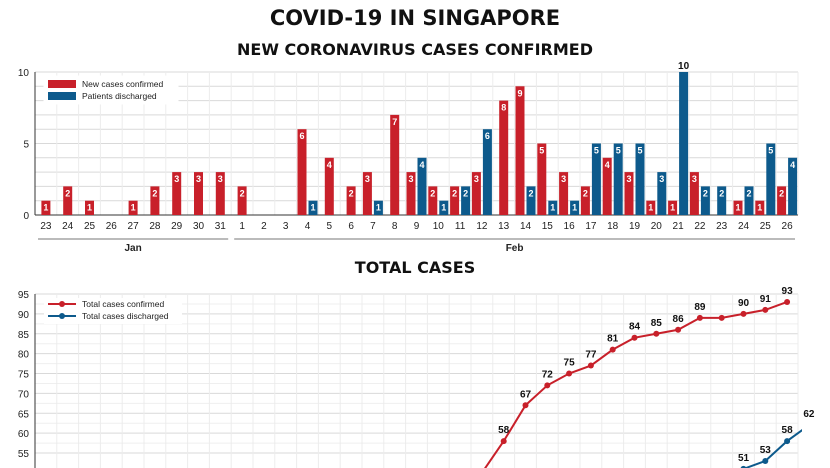 The height and width of the screenshot is (468, 830). I want to click on bar-x-tick-label: 30, so click(199, 226).